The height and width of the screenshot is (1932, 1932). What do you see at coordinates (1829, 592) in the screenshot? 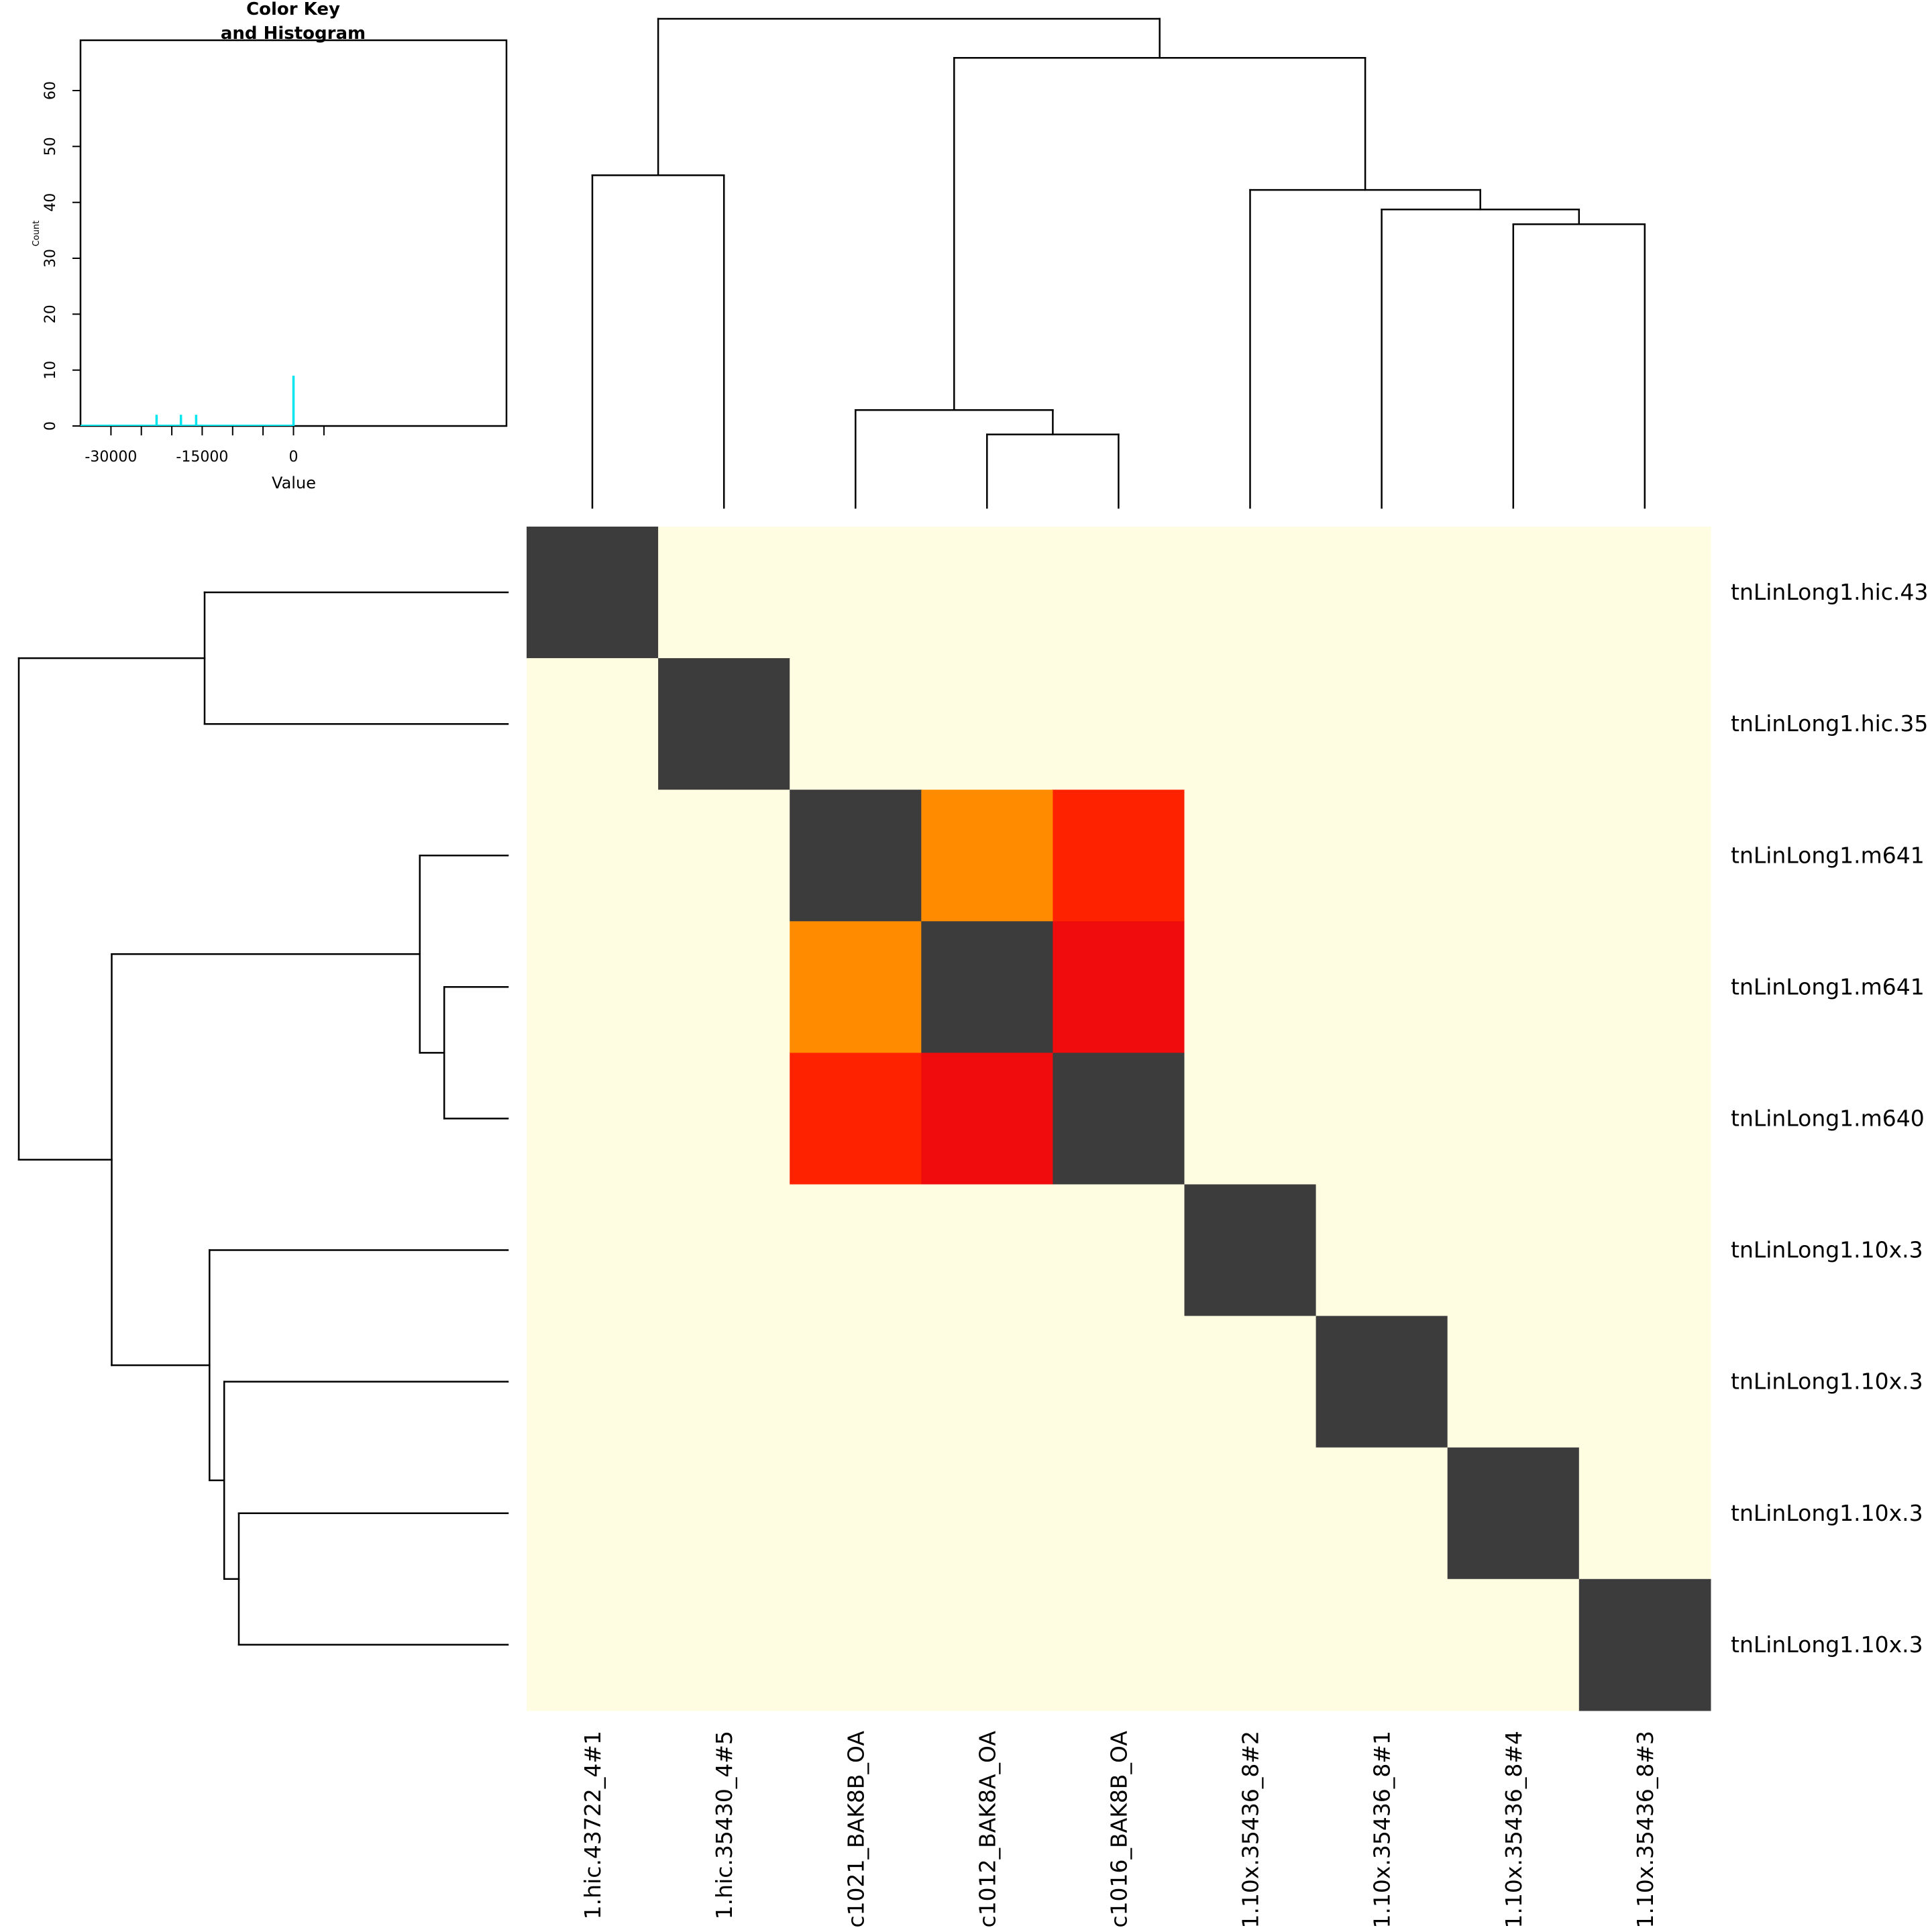
I see `row-label: tnLinLong1.hic.43` at bounding box center [1829, 592].